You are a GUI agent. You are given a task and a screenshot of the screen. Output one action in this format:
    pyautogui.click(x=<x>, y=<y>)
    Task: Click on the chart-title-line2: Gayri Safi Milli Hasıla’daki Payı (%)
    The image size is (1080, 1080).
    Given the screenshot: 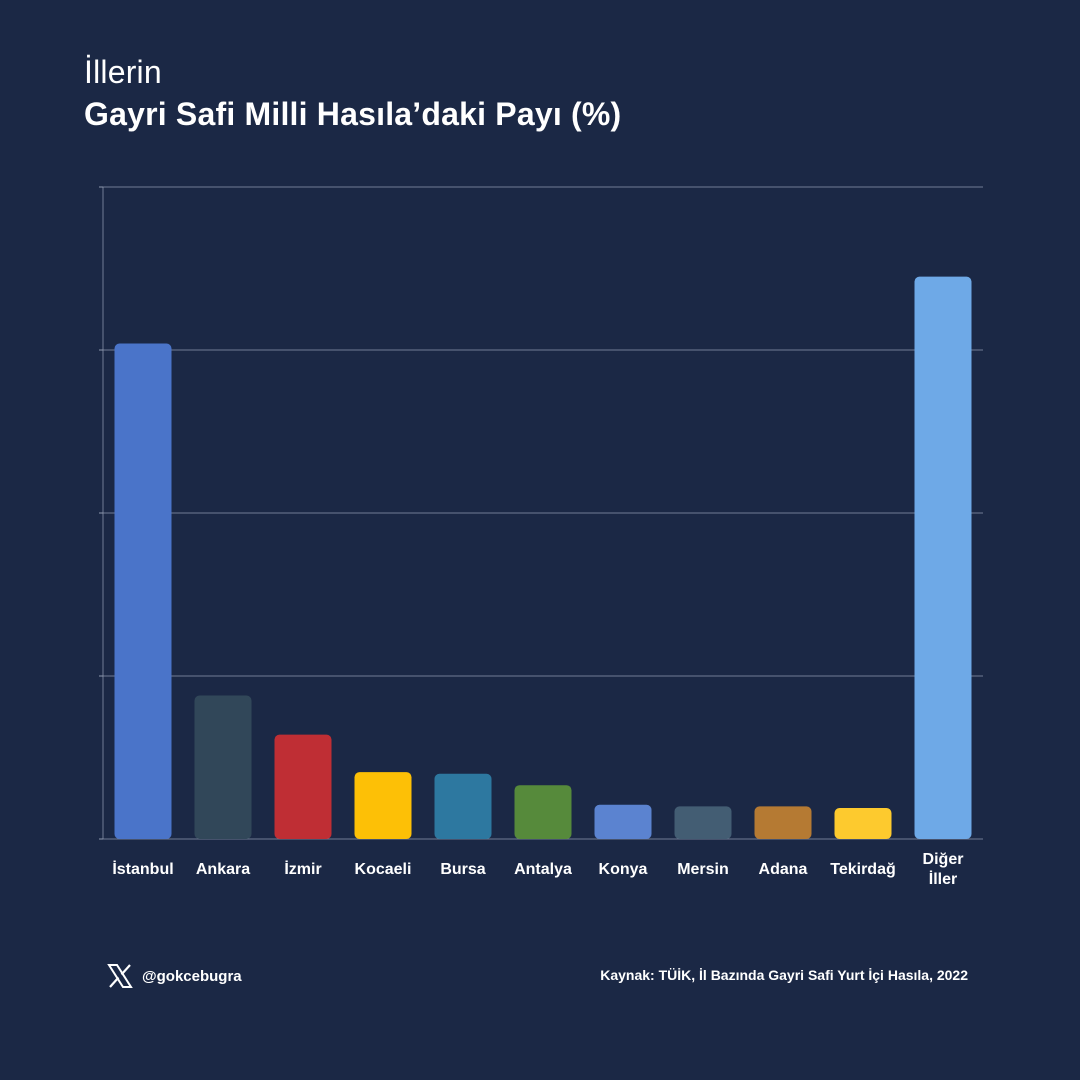 What is the action you would take?
    pyautogui.click(x=353, y=114)
    